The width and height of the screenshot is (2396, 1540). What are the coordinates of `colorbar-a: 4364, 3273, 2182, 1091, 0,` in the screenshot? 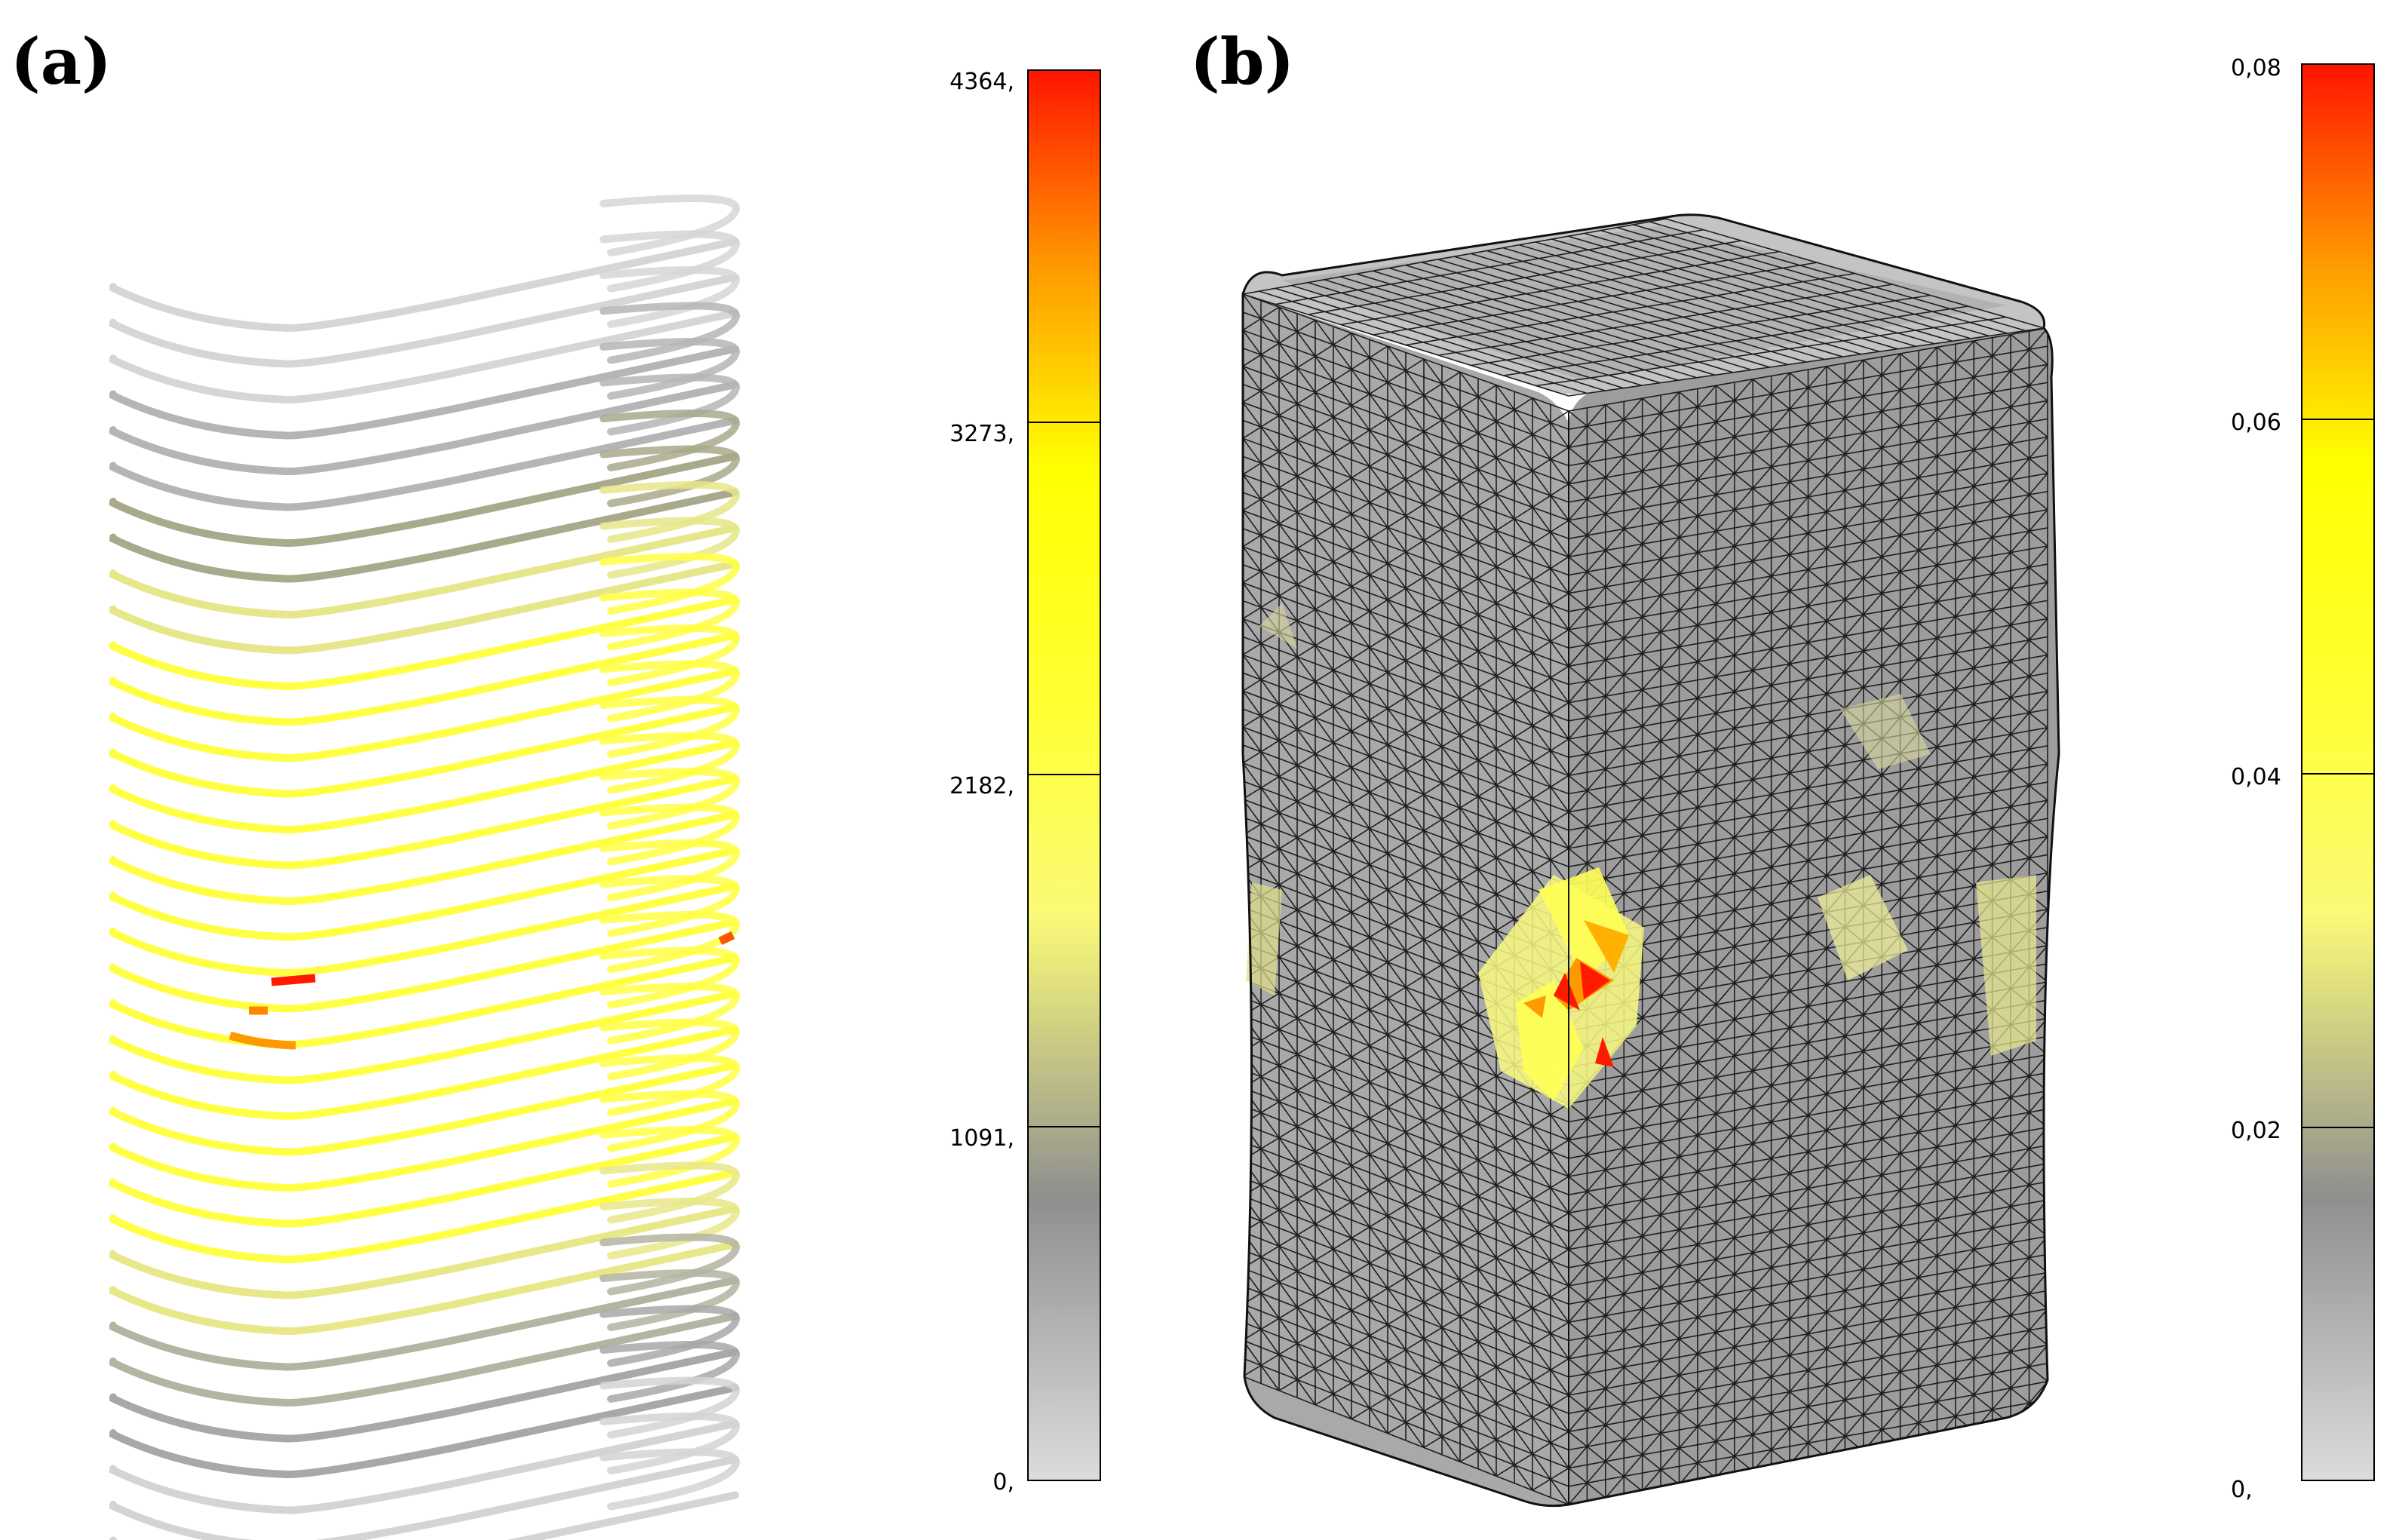 It's located at (1025, 782).